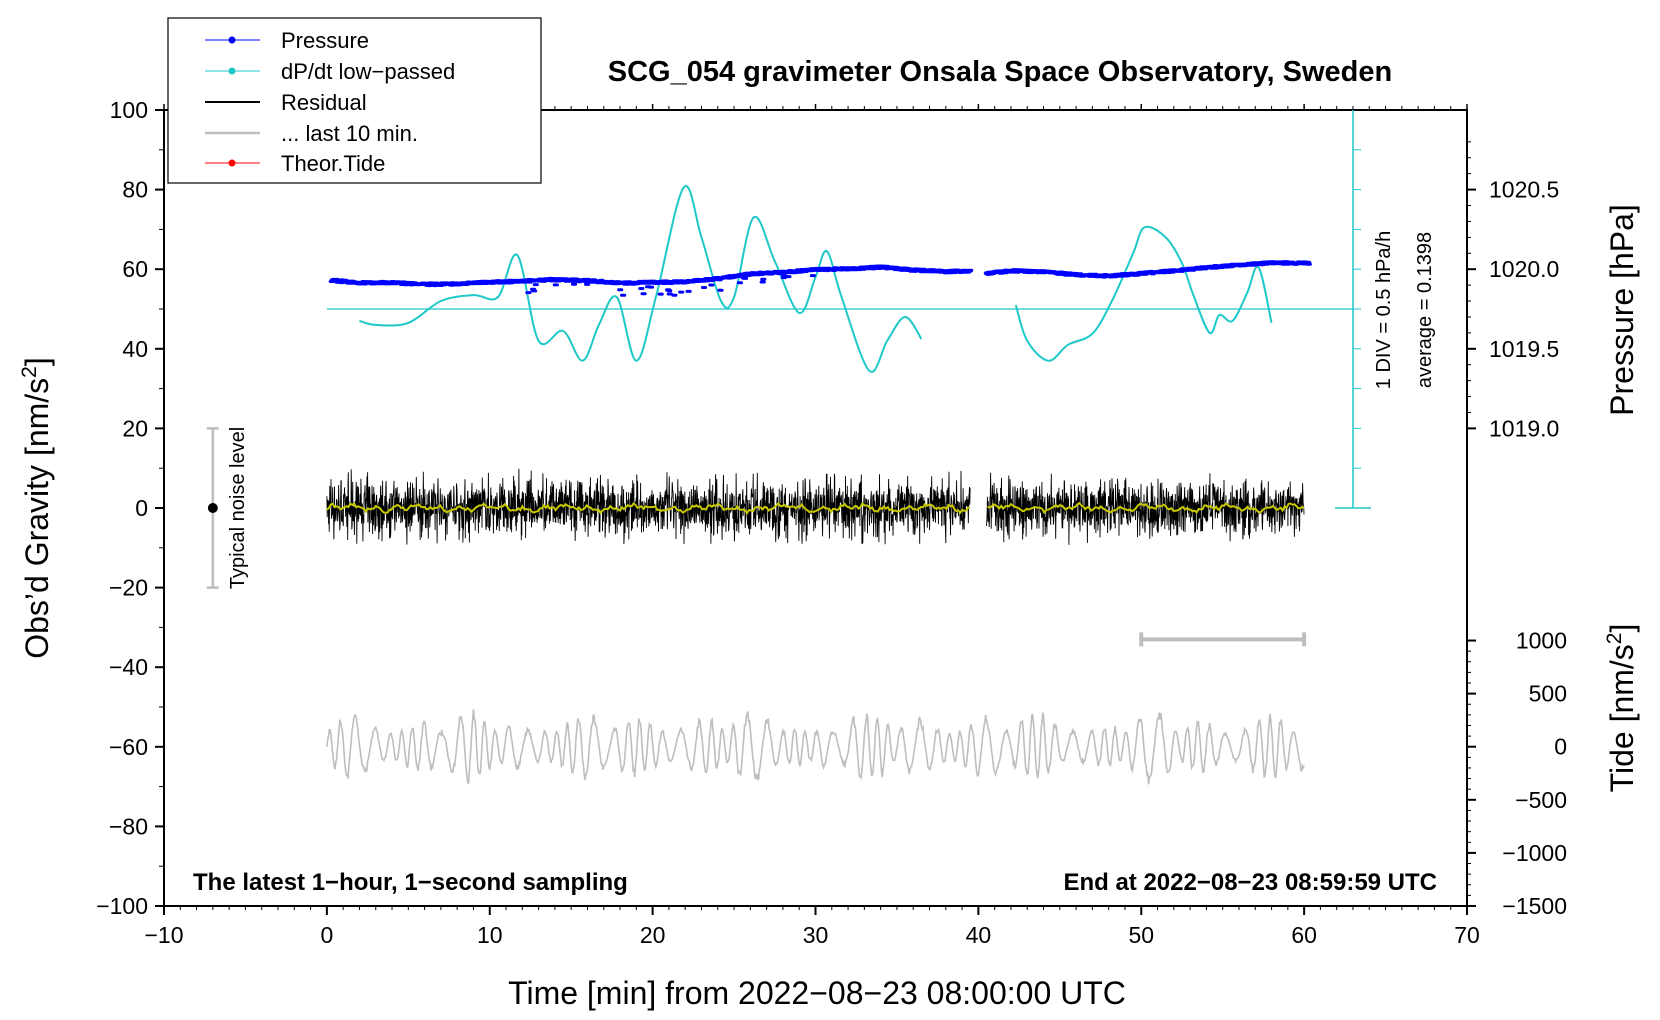 The width and height of the screenshot is (1660, 1020). I want to click on pressure-tick-label: 1020.0, so click(1524, 269).